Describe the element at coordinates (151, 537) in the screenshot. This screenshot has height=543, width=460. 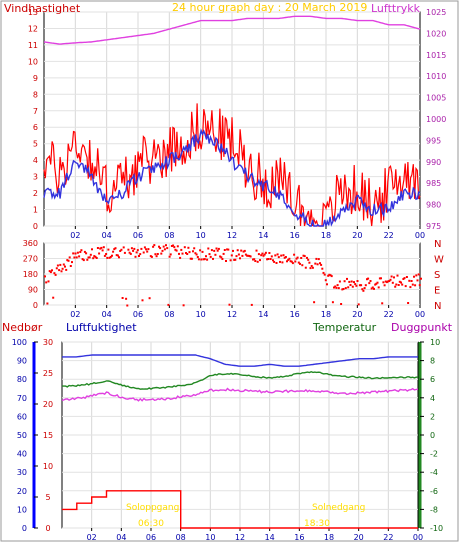
I see `bottom-x-tick-label: 06` at that location.